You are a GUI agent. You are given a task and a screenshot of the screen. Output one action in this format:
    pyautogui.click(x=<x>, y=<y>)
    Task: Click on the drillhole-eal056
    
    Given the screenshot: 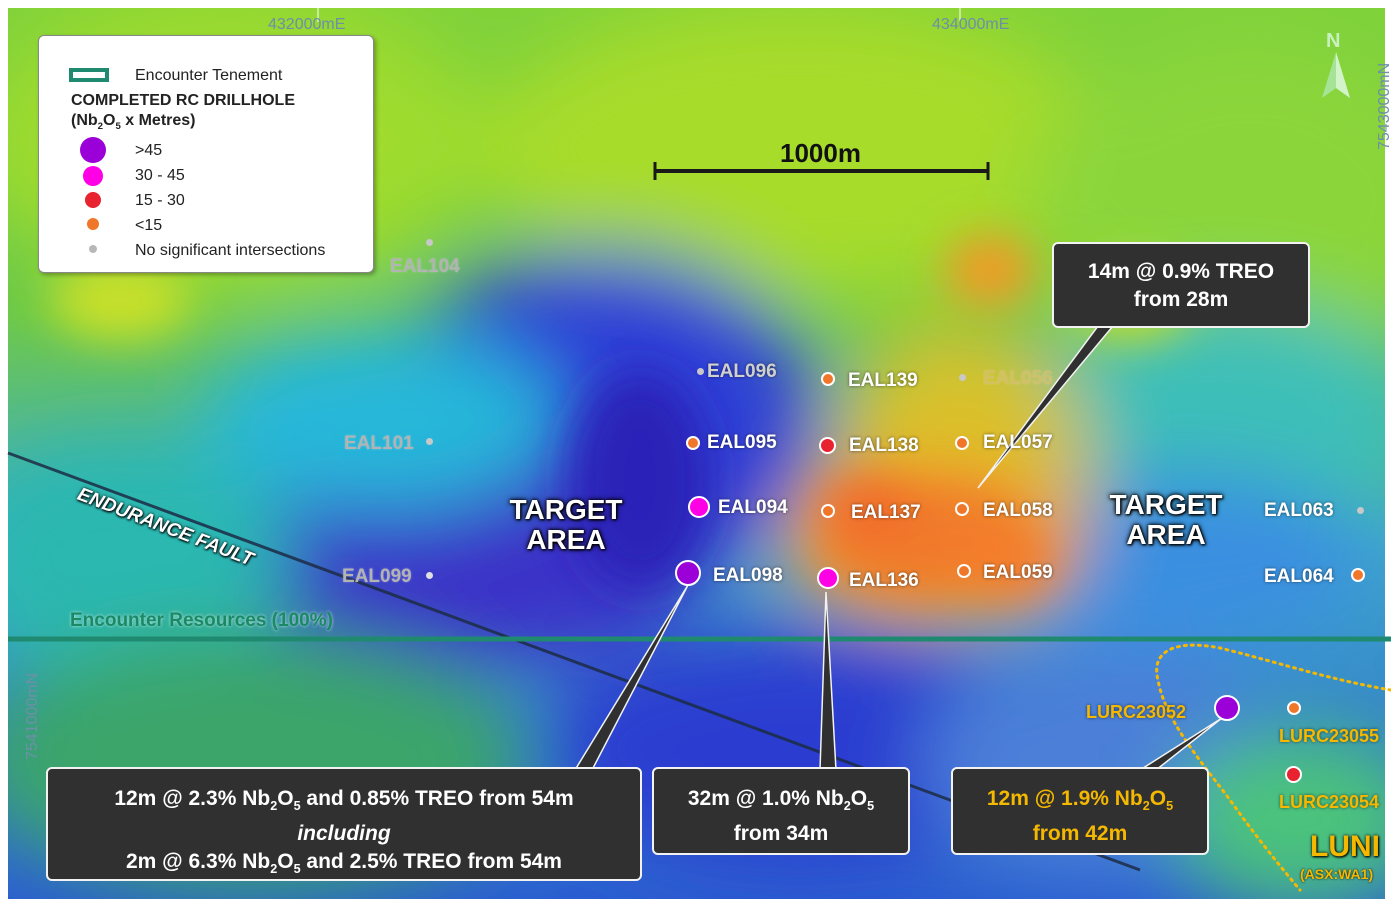 What is the action you would take?
    pyautogui.click(x=962, y=377)
    